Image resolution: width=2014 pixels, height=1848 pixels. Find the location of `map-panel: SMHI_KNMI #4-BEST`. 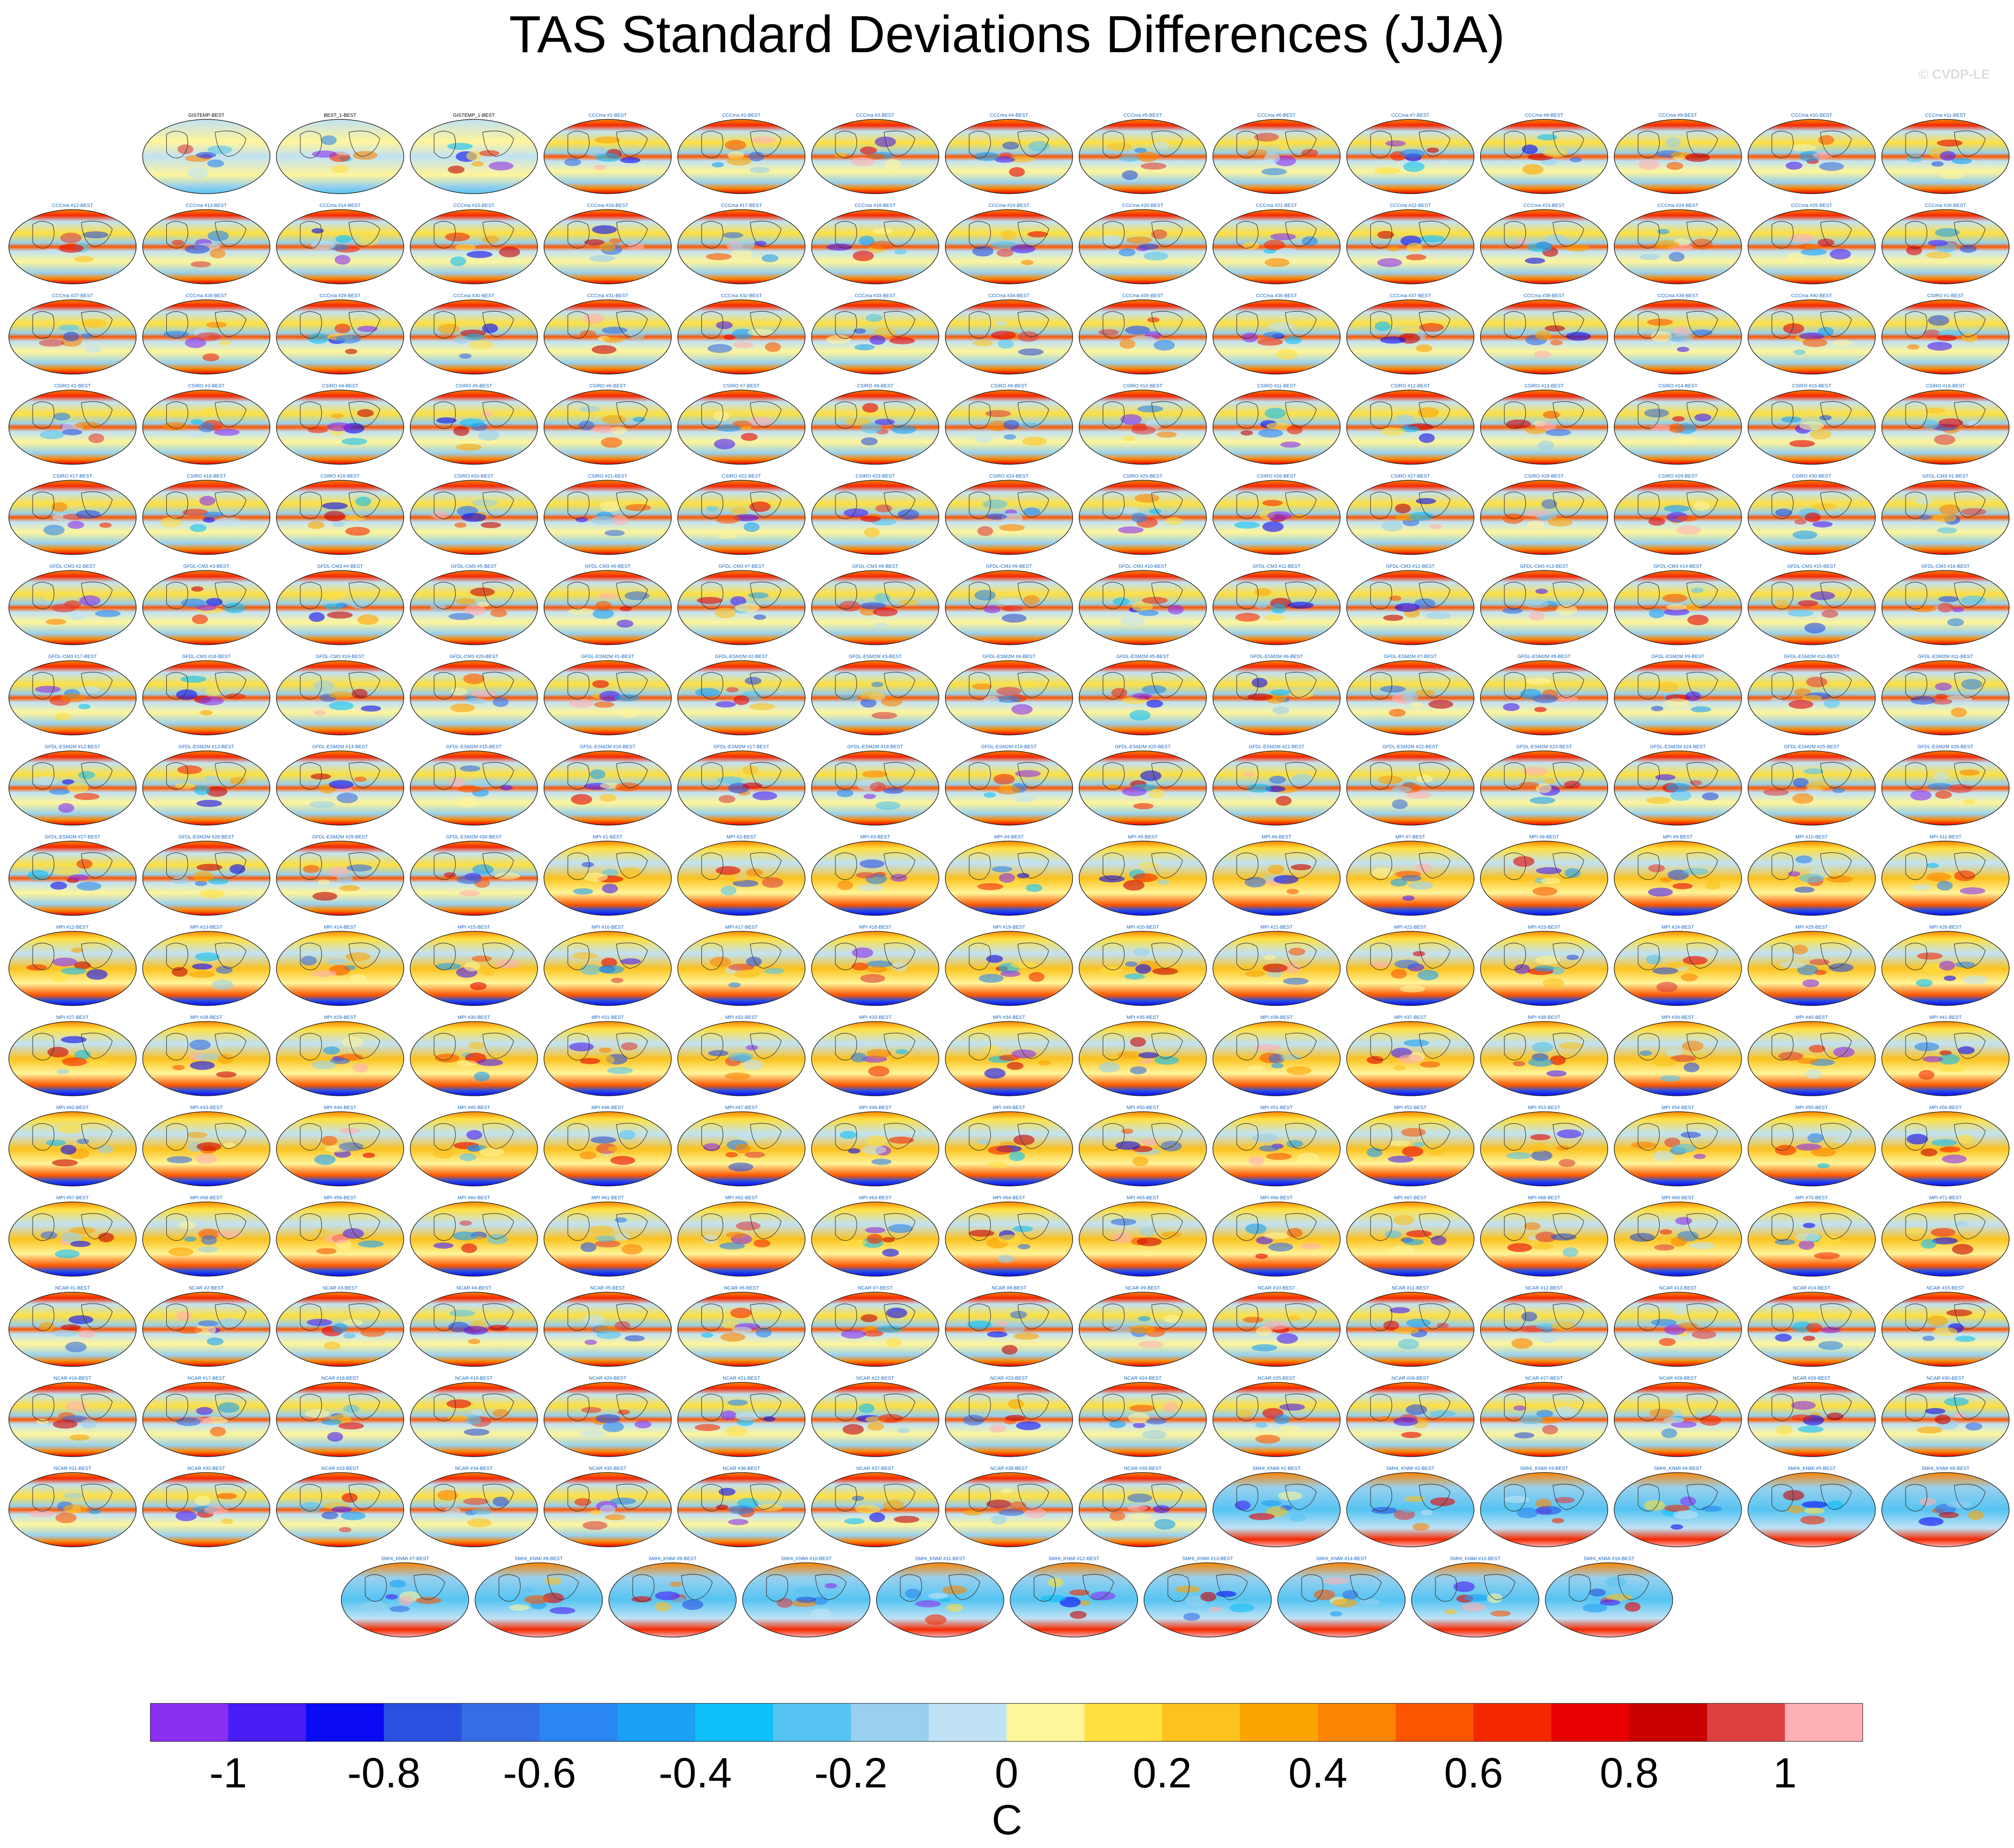

map-panel: SMHI_KNMI #4-BEST is located at coordinates (1678, 1506).